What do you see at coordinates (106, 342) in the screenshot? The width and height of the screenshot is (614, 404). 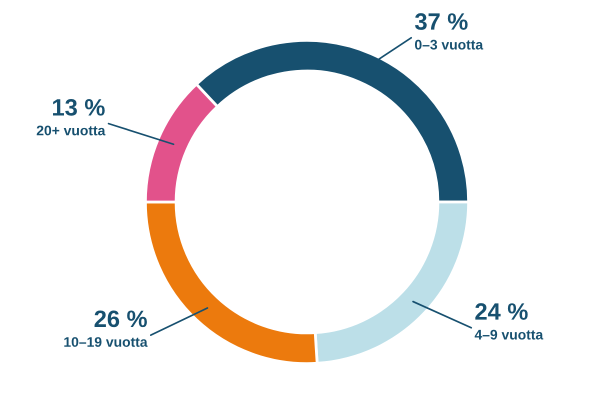 I see `slice-label: 10–19 vuotta` at bounding box center [106, 342].